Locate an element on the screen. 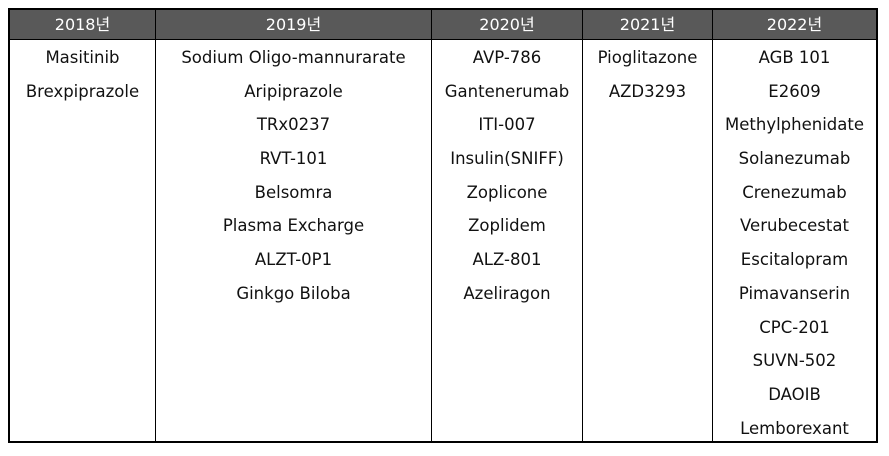  table-cell: Pimavanserin is located at coordinates (794, 293).